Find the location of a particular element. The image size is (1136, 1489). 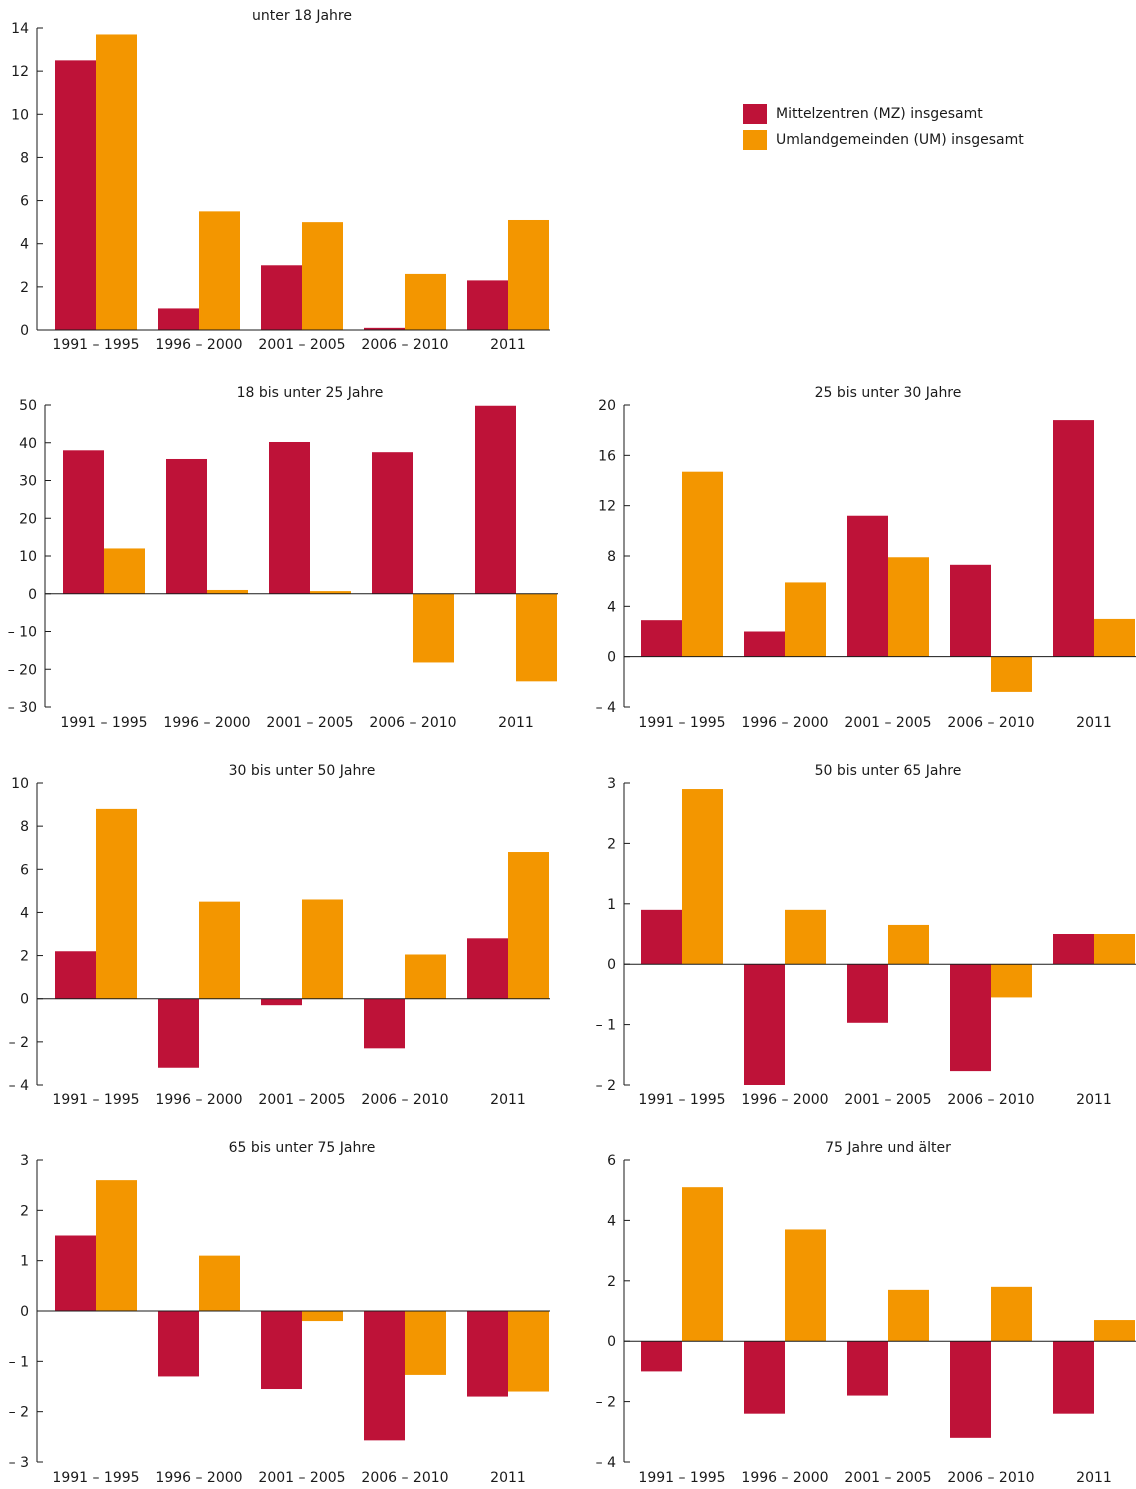

y-tick-label: 6 is located at coordinates (611, 1161).